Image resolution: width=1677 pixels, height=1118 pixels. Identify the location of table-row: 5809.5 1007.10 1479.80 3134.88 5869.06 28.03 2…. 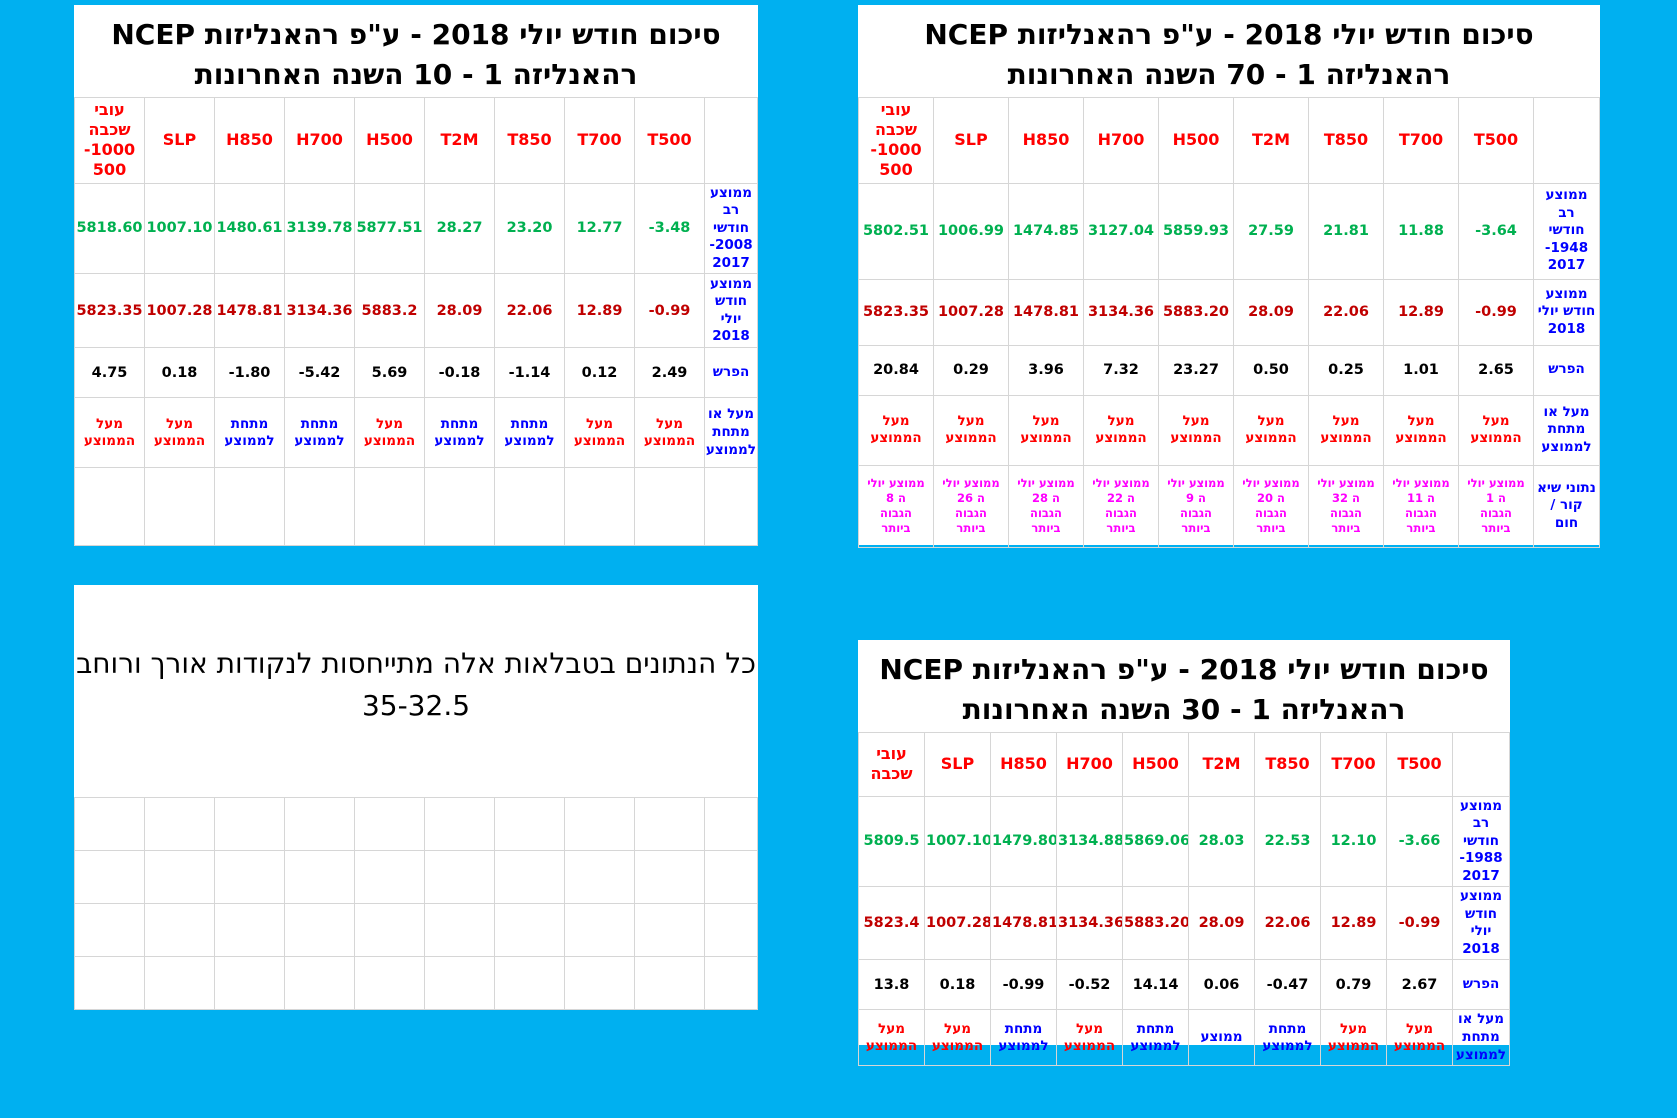
(1184, 841).